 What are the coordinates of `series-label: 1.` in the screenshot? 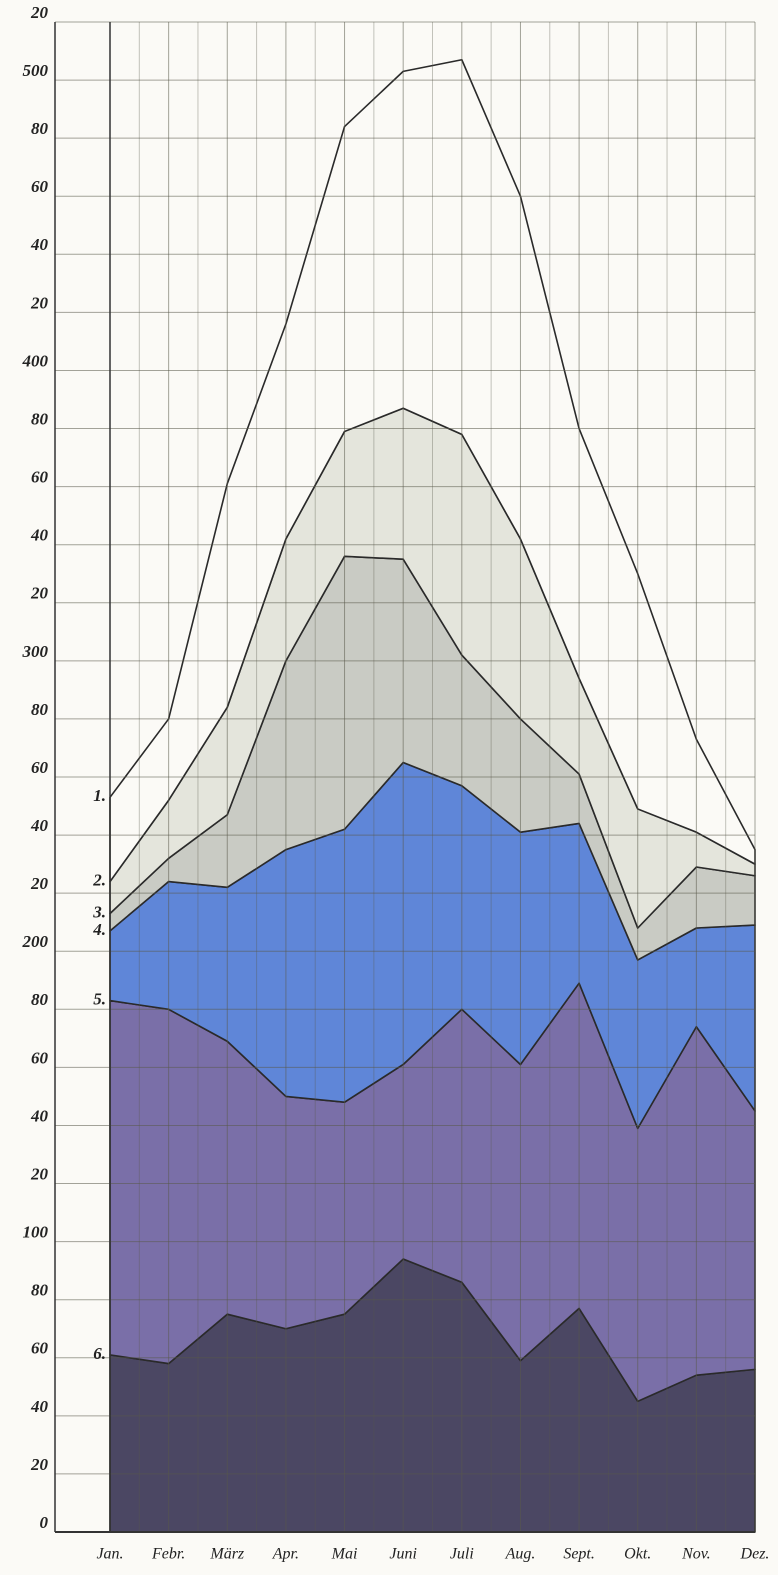 It's located at (99, 795).